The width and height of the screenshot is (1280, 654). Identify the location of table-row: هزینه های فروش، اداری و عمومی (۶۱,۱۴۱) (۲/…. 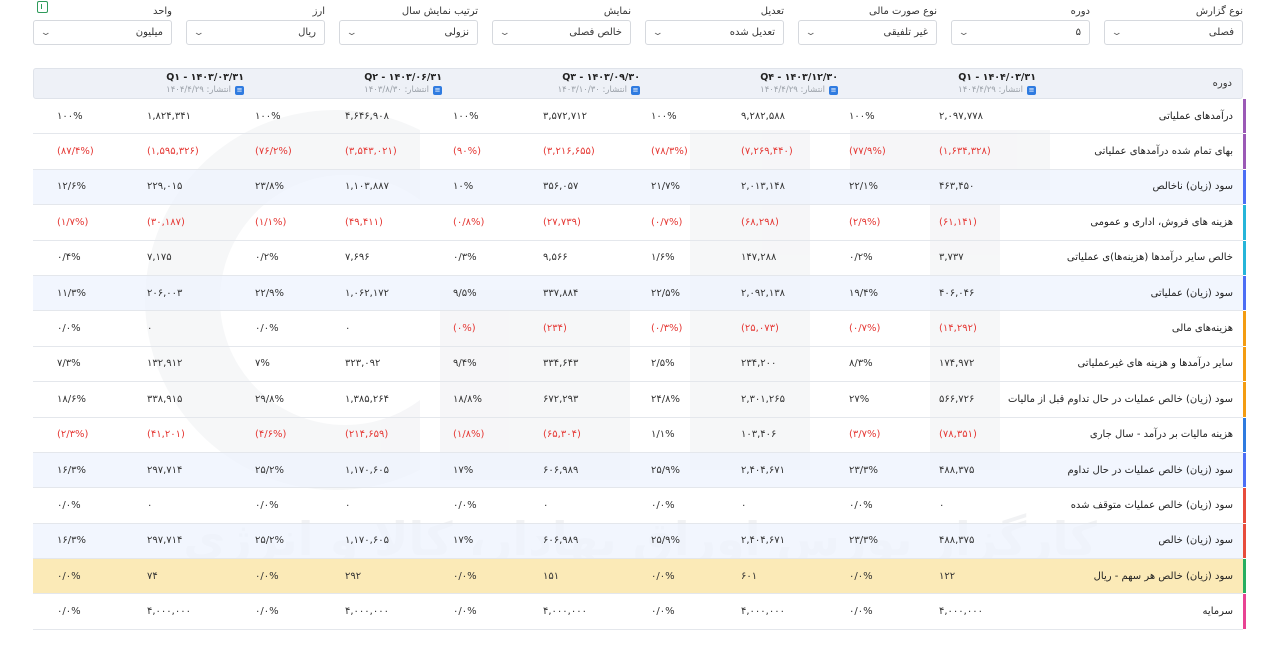
(639, 223).